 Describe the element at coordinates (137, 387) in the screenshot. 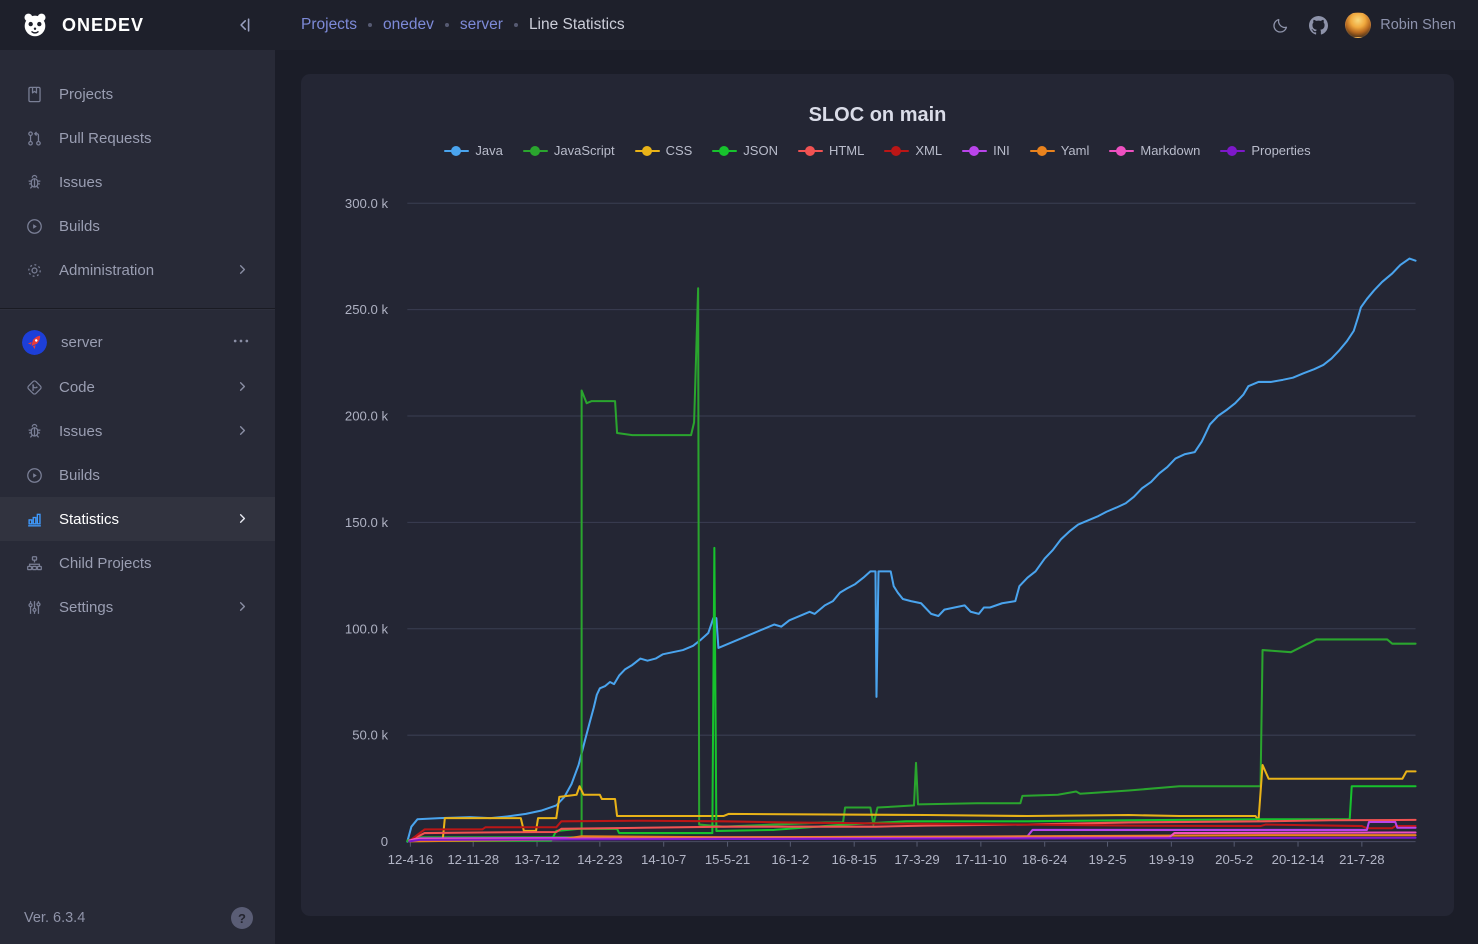

I see `sidebar-item-code: Code` at that location.